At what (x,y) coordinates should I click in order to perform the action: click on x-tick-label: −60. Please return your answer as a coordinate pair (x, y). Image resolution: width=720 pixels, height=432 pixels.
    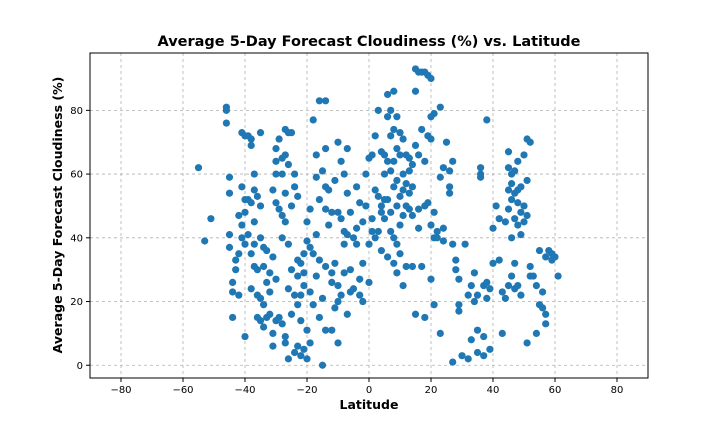
    Looking at the image, I should click on (182, 390).